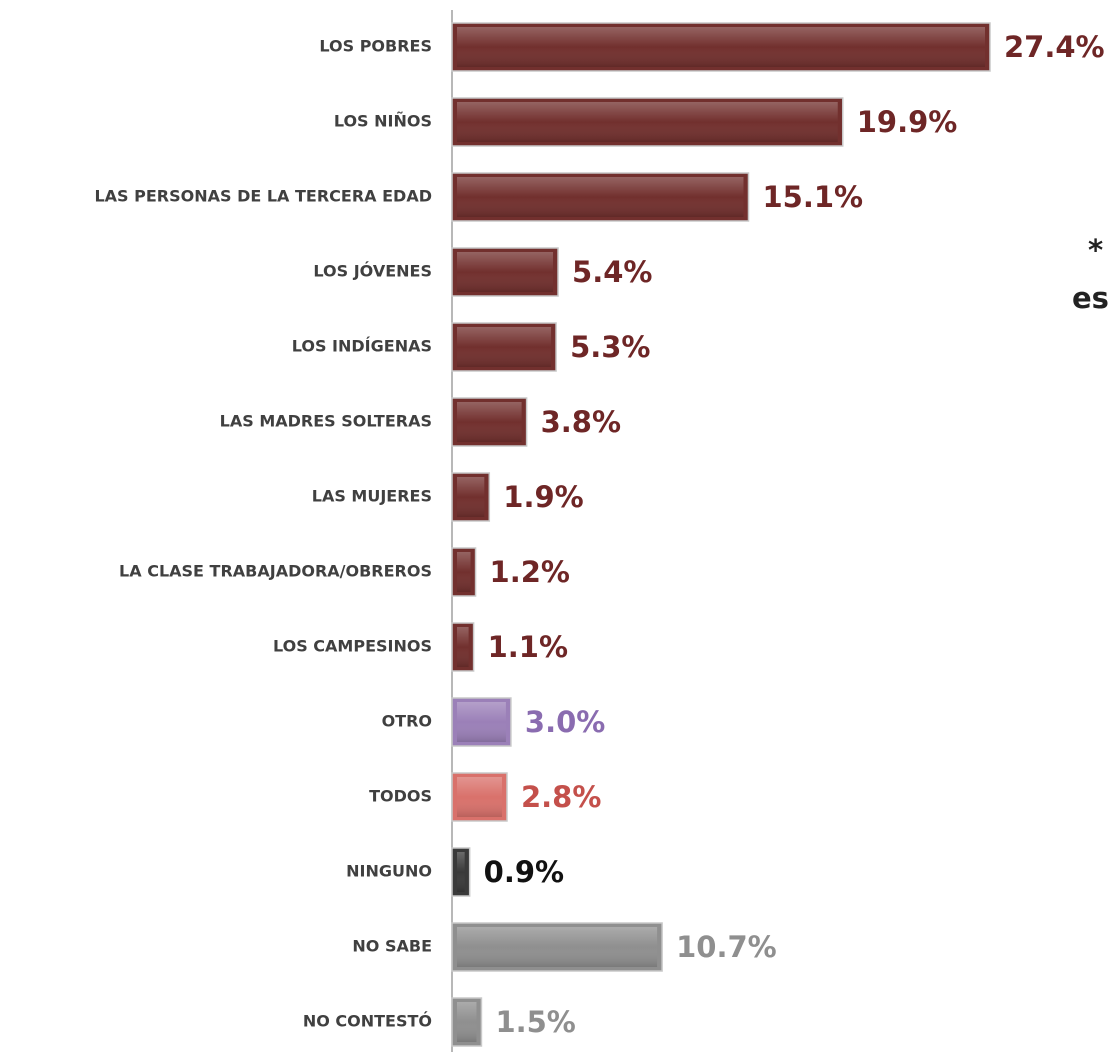 The image size is (1116, 1057). Describe the element at coordinates (400, 796) in the screenshot. I see `category-label: TODOS` at that location.